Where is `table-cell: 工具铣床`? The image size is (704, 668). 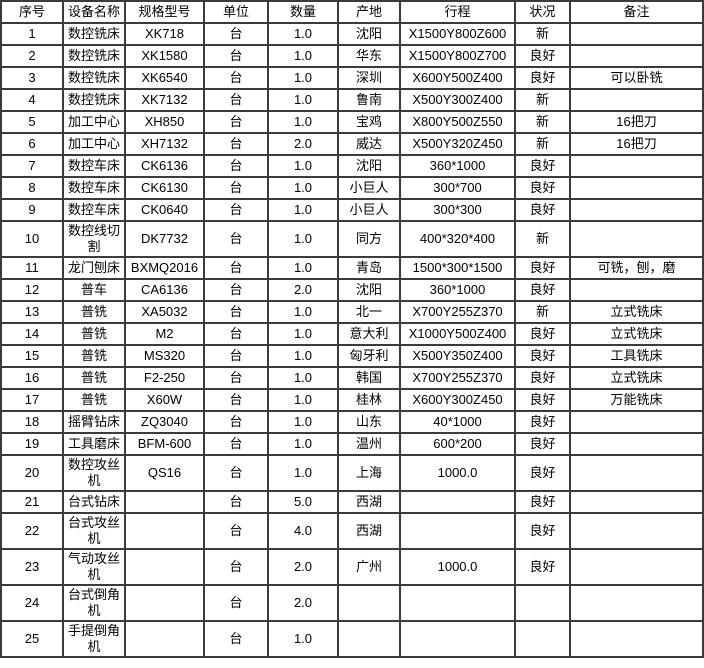
table-cell: 工具铣床 is located at coordinates (636, 356).